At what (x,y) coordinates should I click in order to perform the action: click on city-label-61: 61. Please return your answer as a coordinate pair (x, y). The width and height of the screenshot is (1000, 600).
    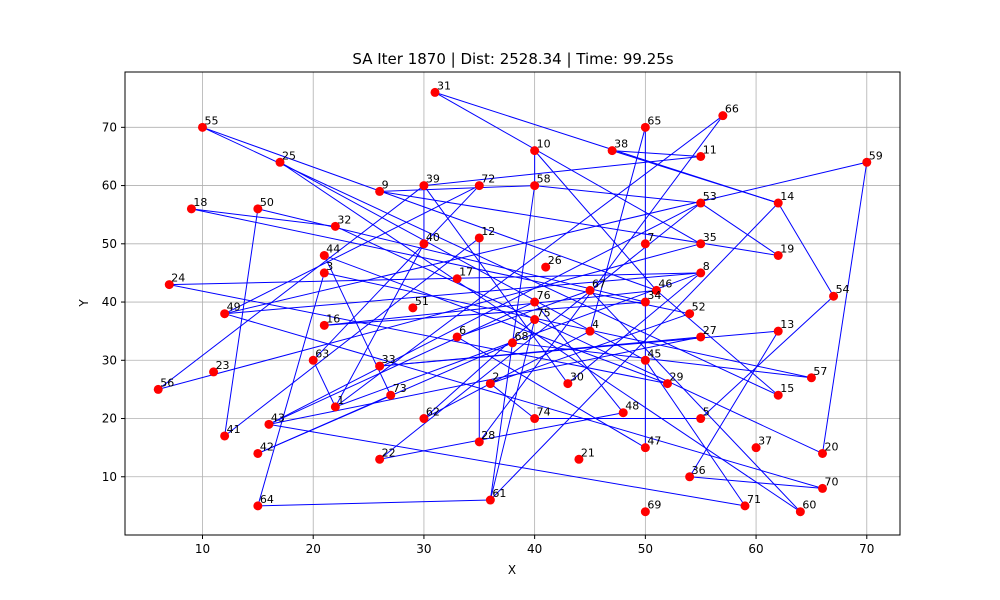
    Looking at the image, I should click on (499, 493).